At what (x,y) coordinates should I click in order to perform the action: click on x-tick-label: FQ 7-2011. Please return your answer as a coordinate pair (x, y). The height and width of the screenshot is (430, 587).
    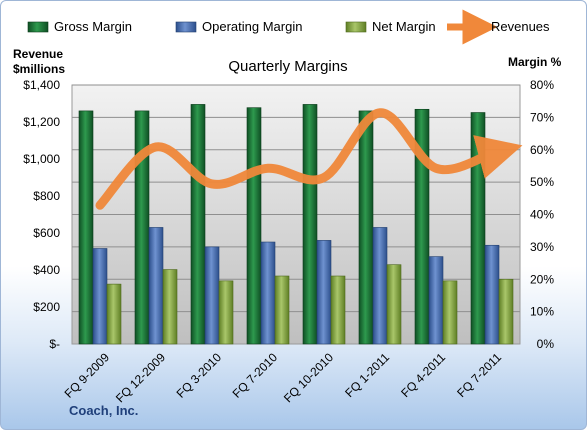
    Looking at the image, I should click on (479, 375).